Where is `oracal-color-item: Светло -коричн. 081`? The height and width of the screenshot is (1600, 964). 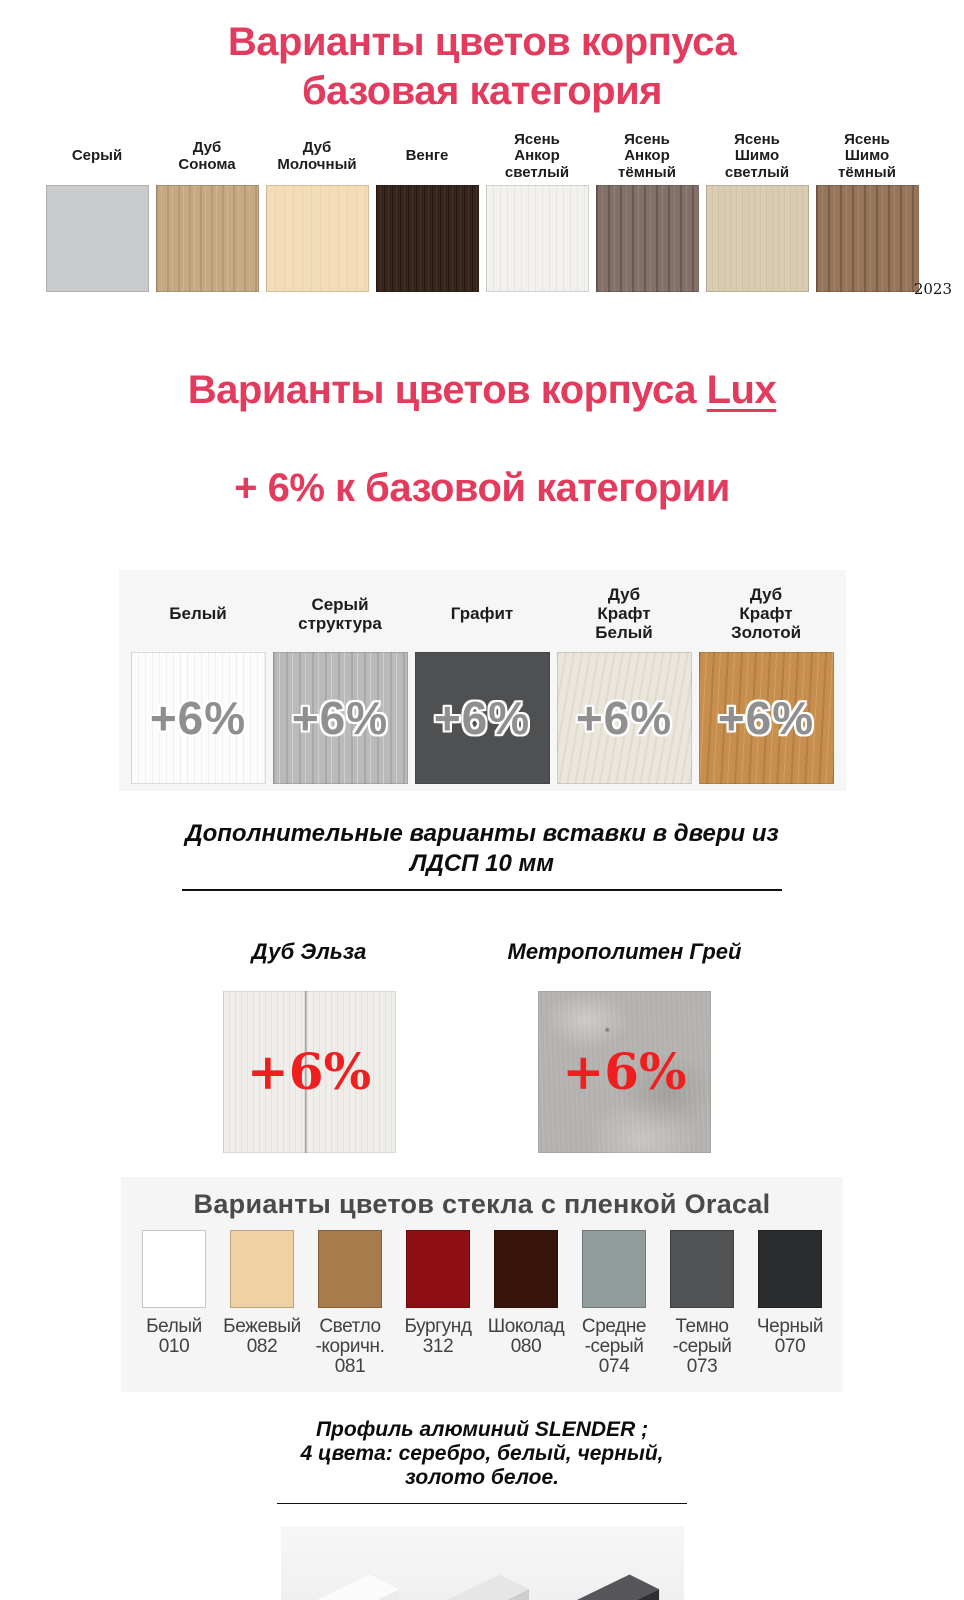 oracal-color-item: Светло -коричн. 081 is located at coordinates (350, 1303).